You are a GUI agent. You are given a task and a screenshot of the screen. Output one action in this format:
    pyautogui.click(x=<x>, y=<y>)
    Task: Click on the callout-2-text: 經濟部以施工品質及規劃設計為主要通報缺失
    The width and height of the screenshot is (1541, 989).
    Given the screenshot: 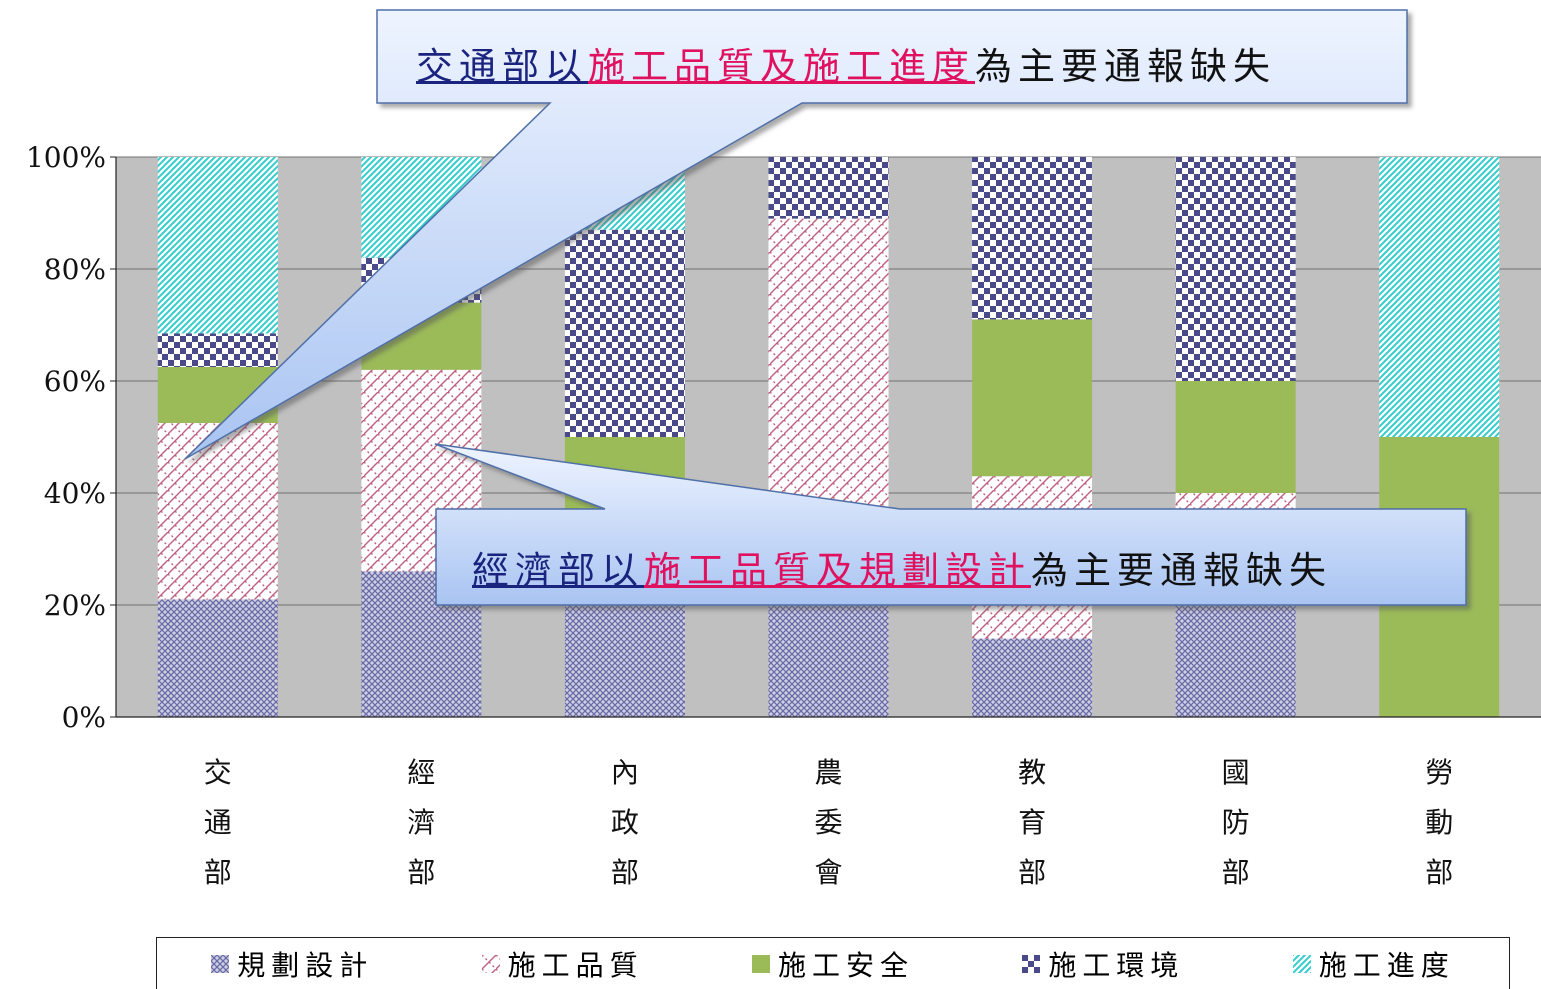 What is the action you would take?
    pyautogui.click(x=902, y=567)
    